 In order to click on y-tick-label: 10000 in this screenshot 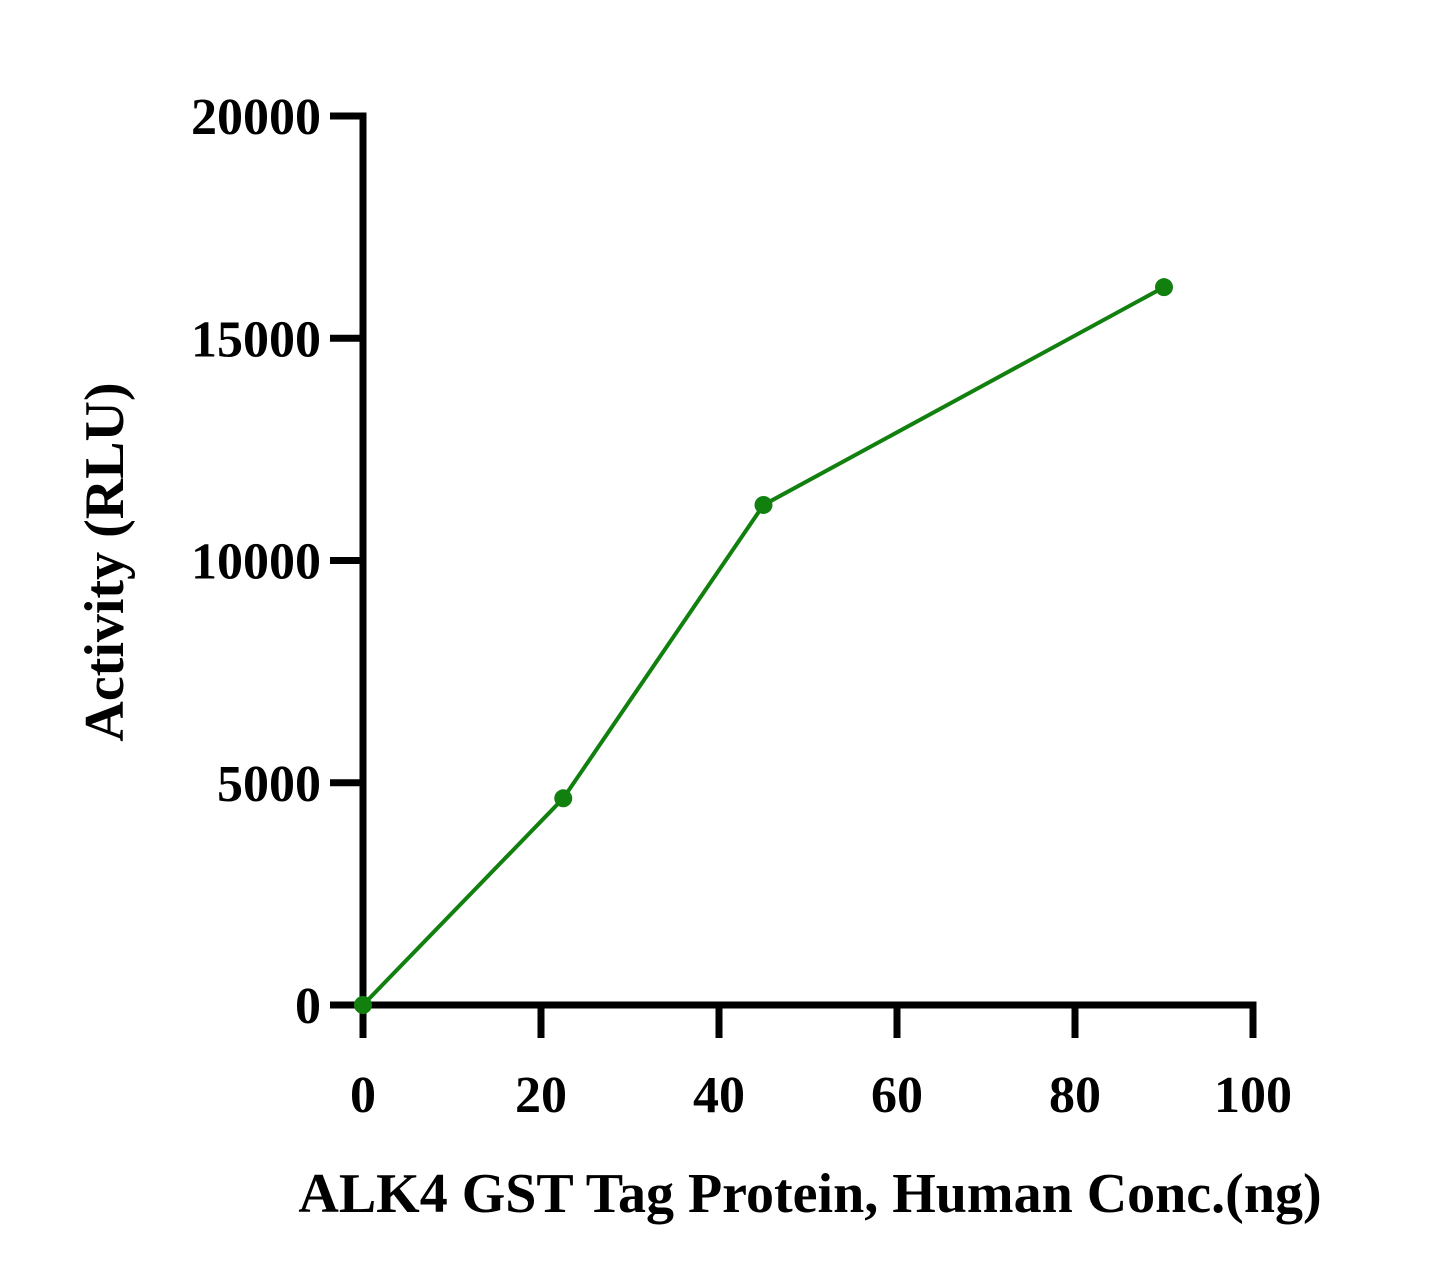, I will do `click(256, 562)`.